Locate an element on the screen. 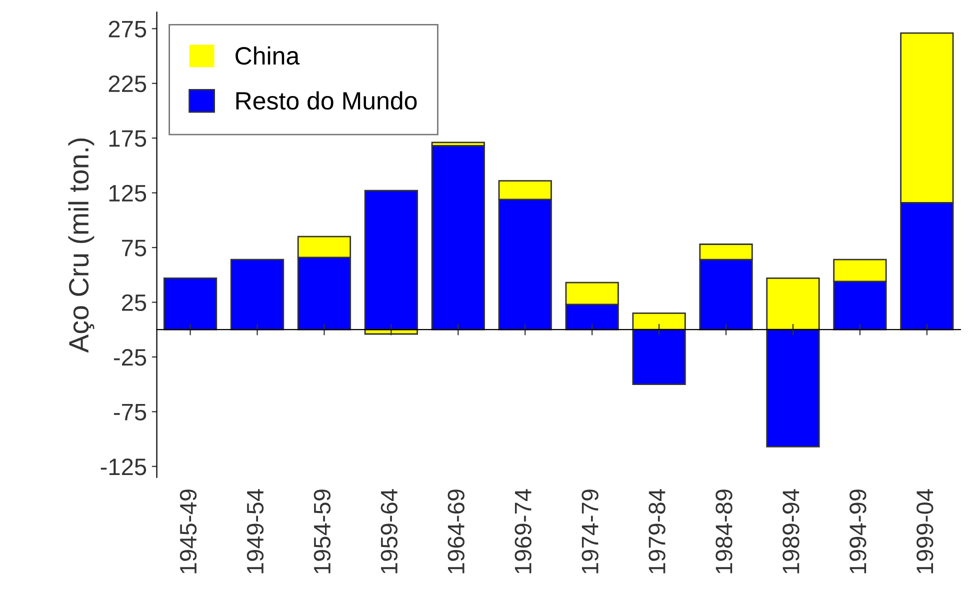 Image resolution: width=980 pixels, height=612 pixels. x-tick-label: 1954-59 is located at coordinates (322, 532).